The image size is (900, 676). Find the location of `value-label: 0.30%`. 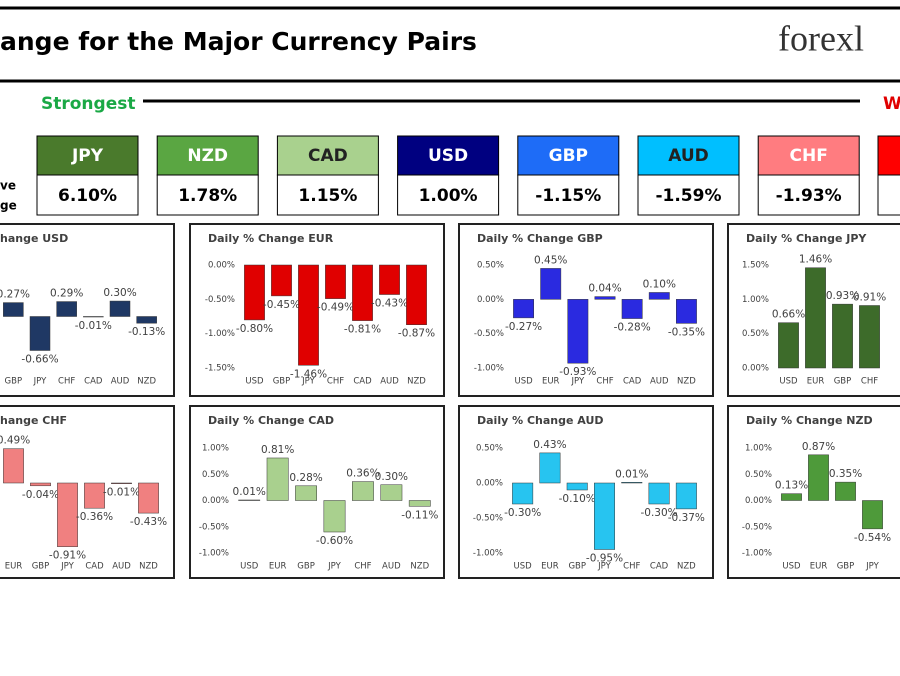

value-label: 0.30% is located at coordinates (119, 293).